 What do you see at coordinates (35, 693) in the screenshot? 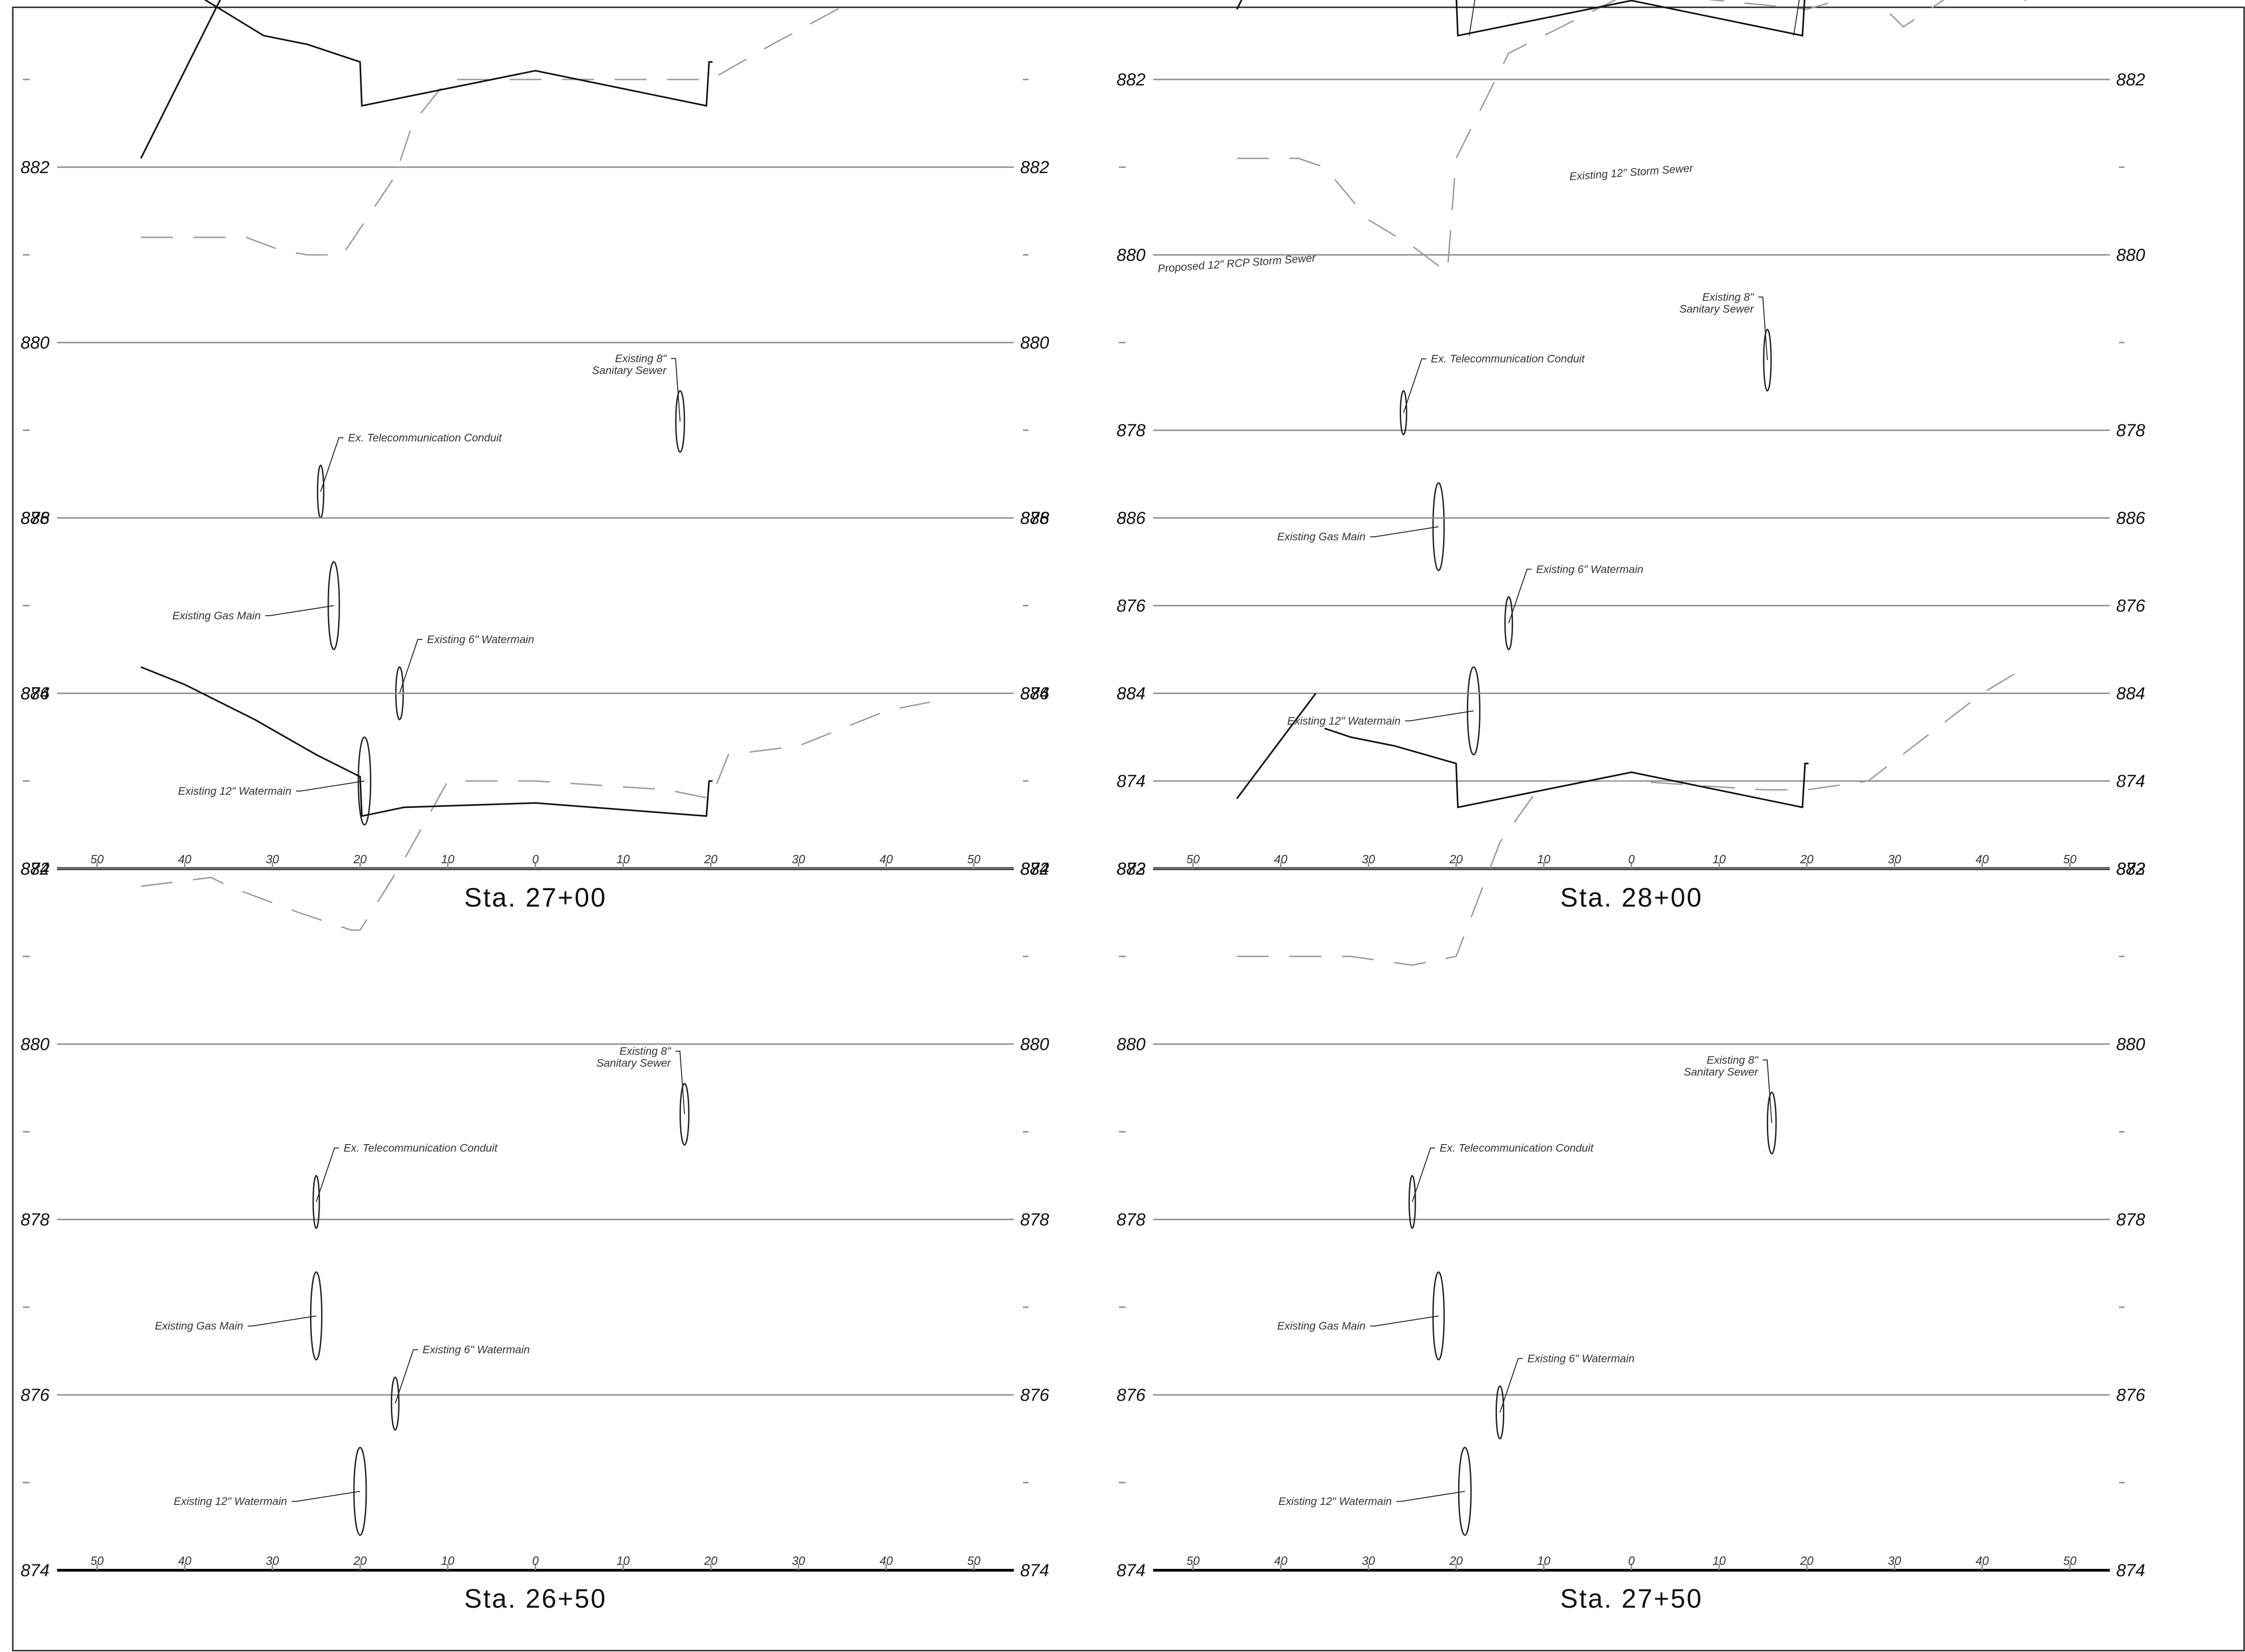
I see `elevation-label-left: 884` at bounding box center [35, 693].